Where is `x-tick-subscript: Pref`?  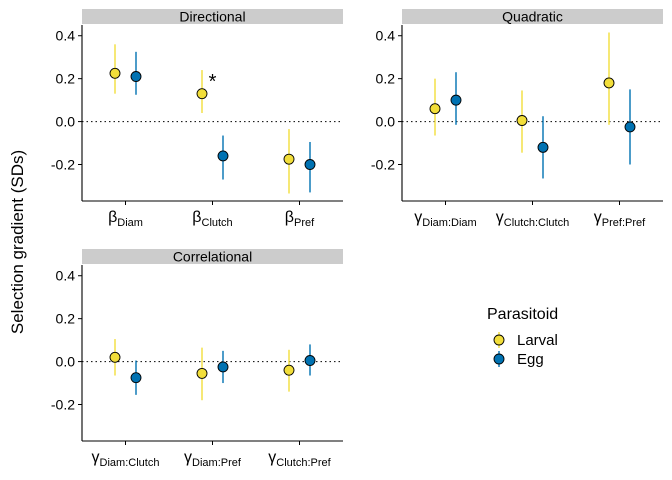
x-tick-subscript: Pref is located at coordinates (304, 223).